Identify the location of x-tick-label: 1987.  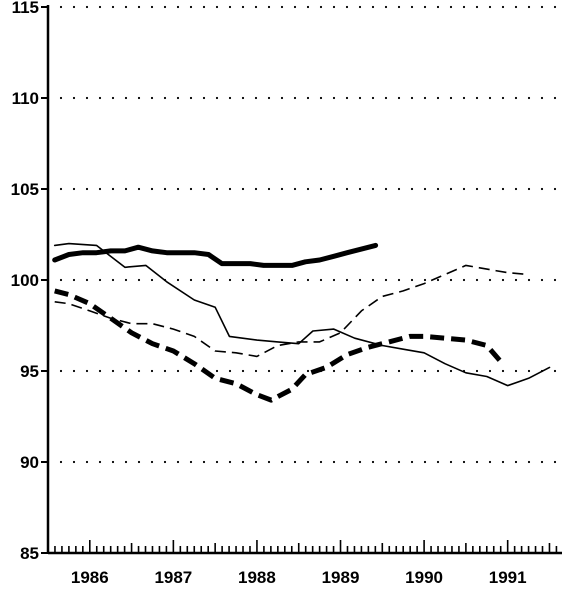
(173, 577).